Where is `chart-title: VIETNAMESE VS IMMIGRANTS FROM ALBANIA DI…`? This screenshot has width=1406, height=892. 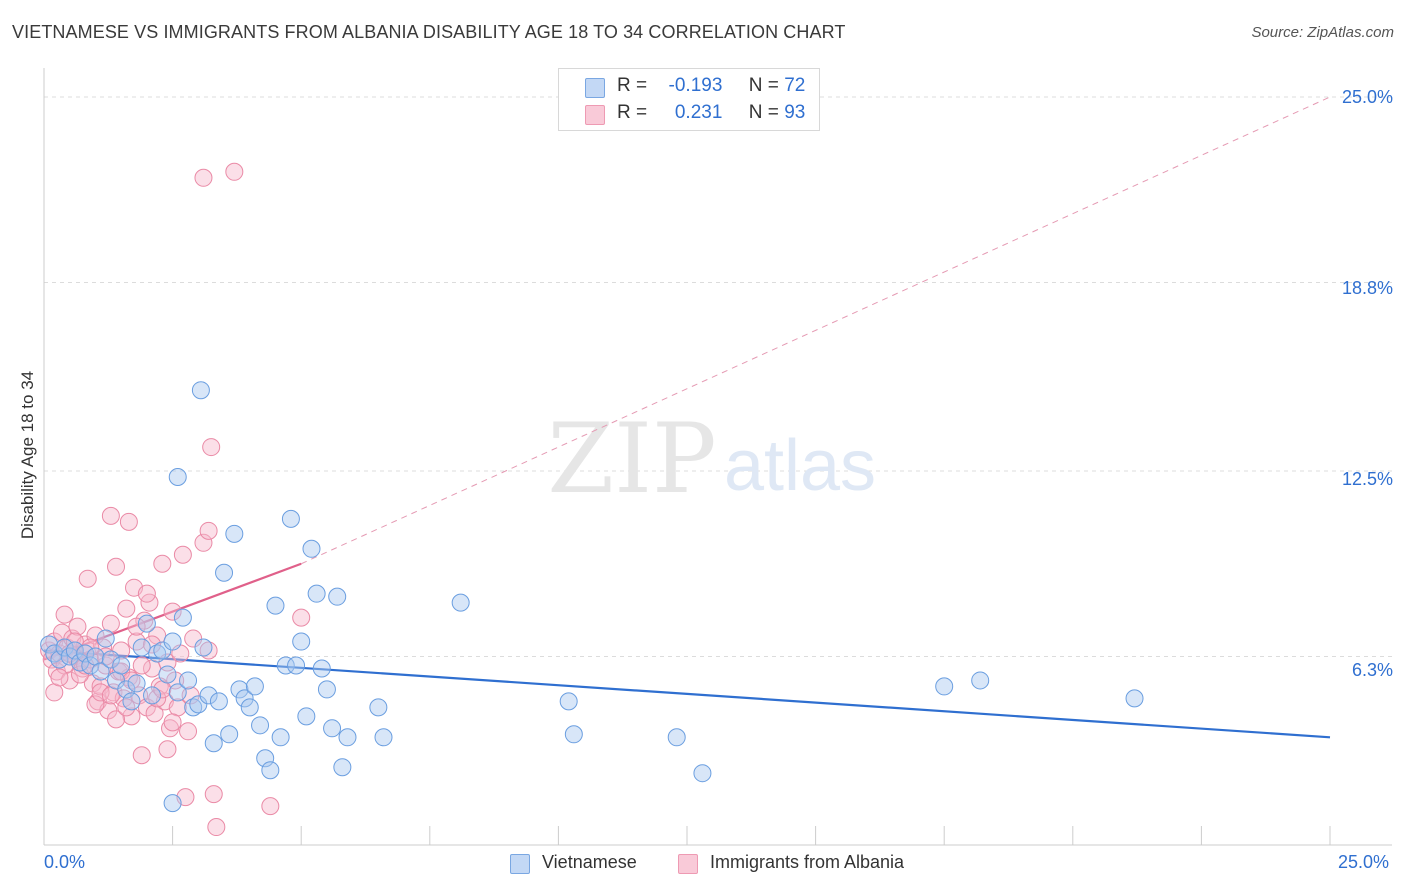 chart-title: VIETNAMESE VS IMMIGRANTS FROM ALBANIA DI… is located at coordinates (429, 32).